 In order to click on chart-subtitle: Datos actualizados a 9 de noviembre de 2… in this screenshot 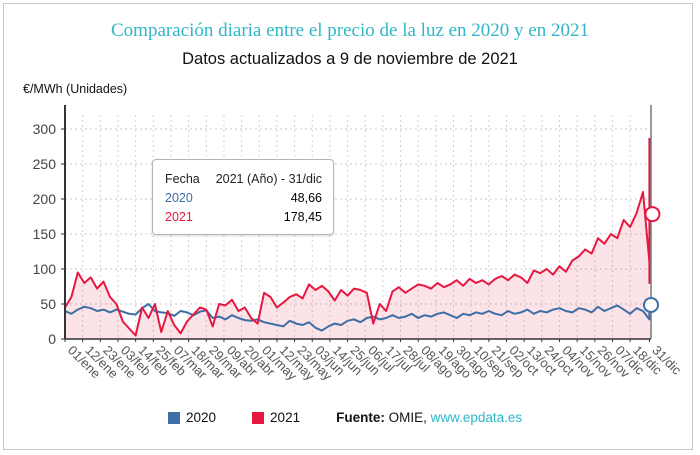, I will do `click(350, 59)`.